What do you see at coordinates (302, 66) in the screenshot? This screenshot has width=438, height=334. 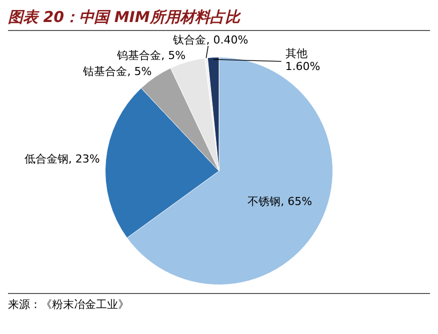 I see `data-label: 1.60%` at bounding box center [302, 66].